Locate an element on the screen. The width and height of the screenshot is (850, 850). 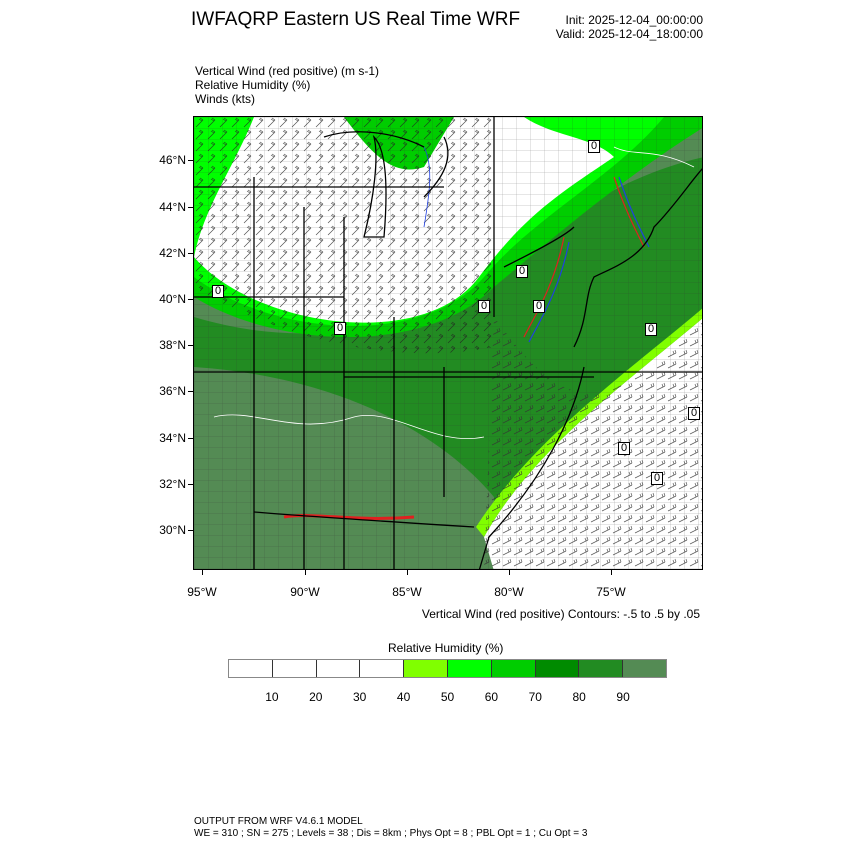
valid-time: Valid: 2025-12-04_18:00:00 is located at coordinates (629, 34).